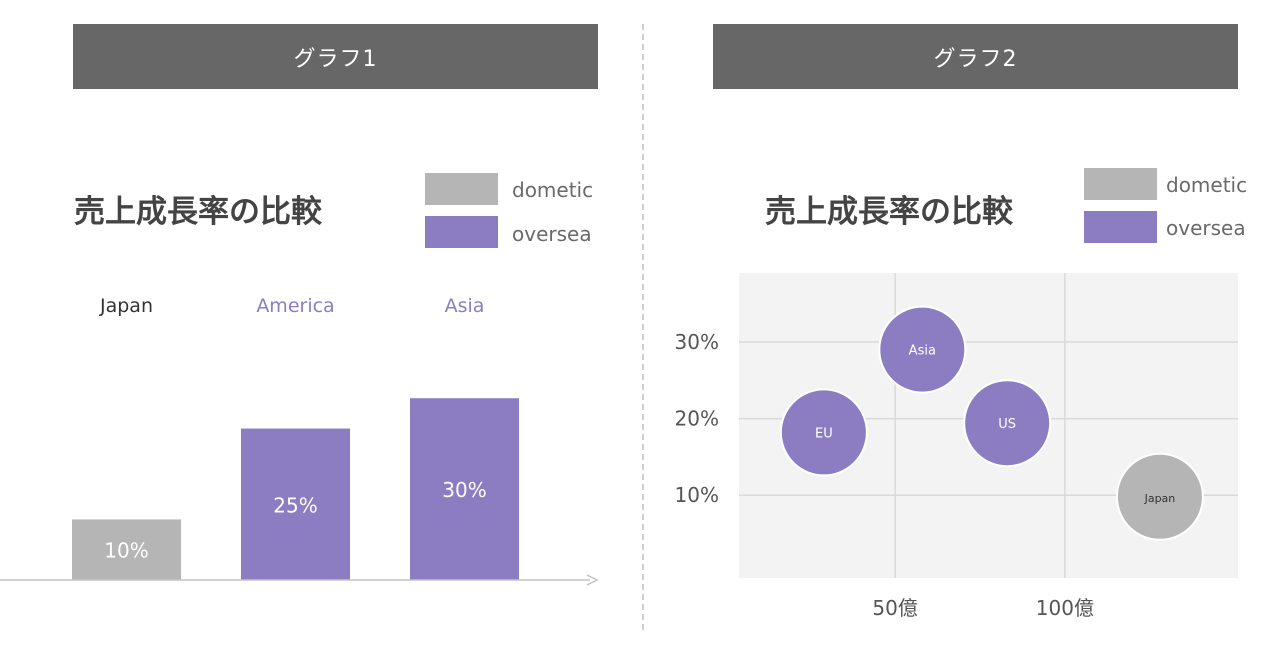 The height and width of the screenshot is (670, 1280). I want to click on chart-2-title: 売上成長率の比較, so click(889, 212).